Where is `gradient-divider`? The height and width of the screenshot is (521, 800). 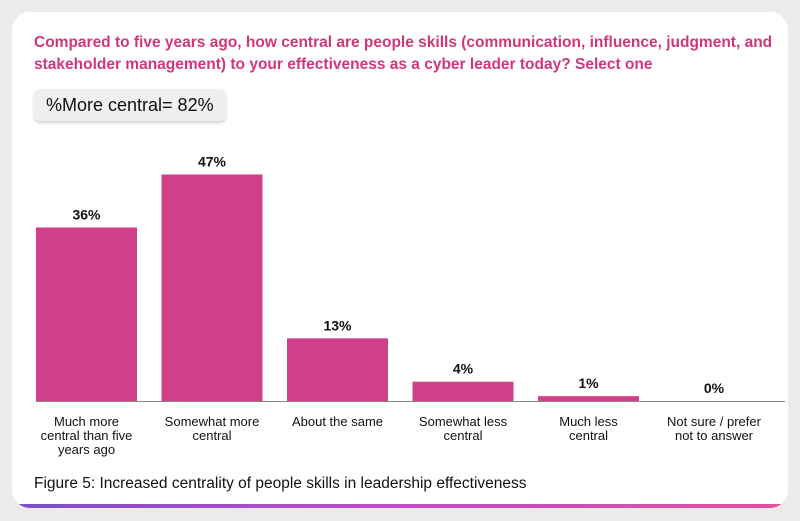 gradient-divider is located at coordinates (400, 506).